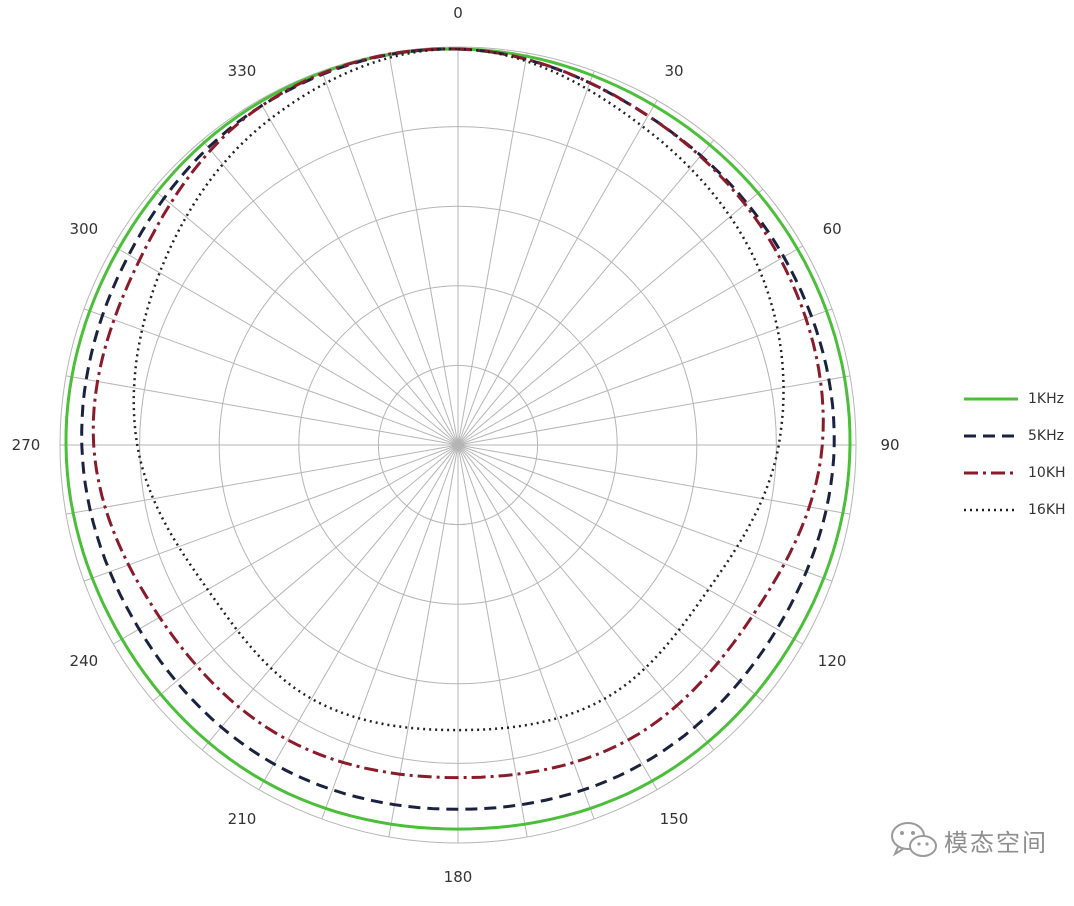 This screenshot has height=906, width=1074. I want to click on legend-item: 10KH, so click(1014, 472).